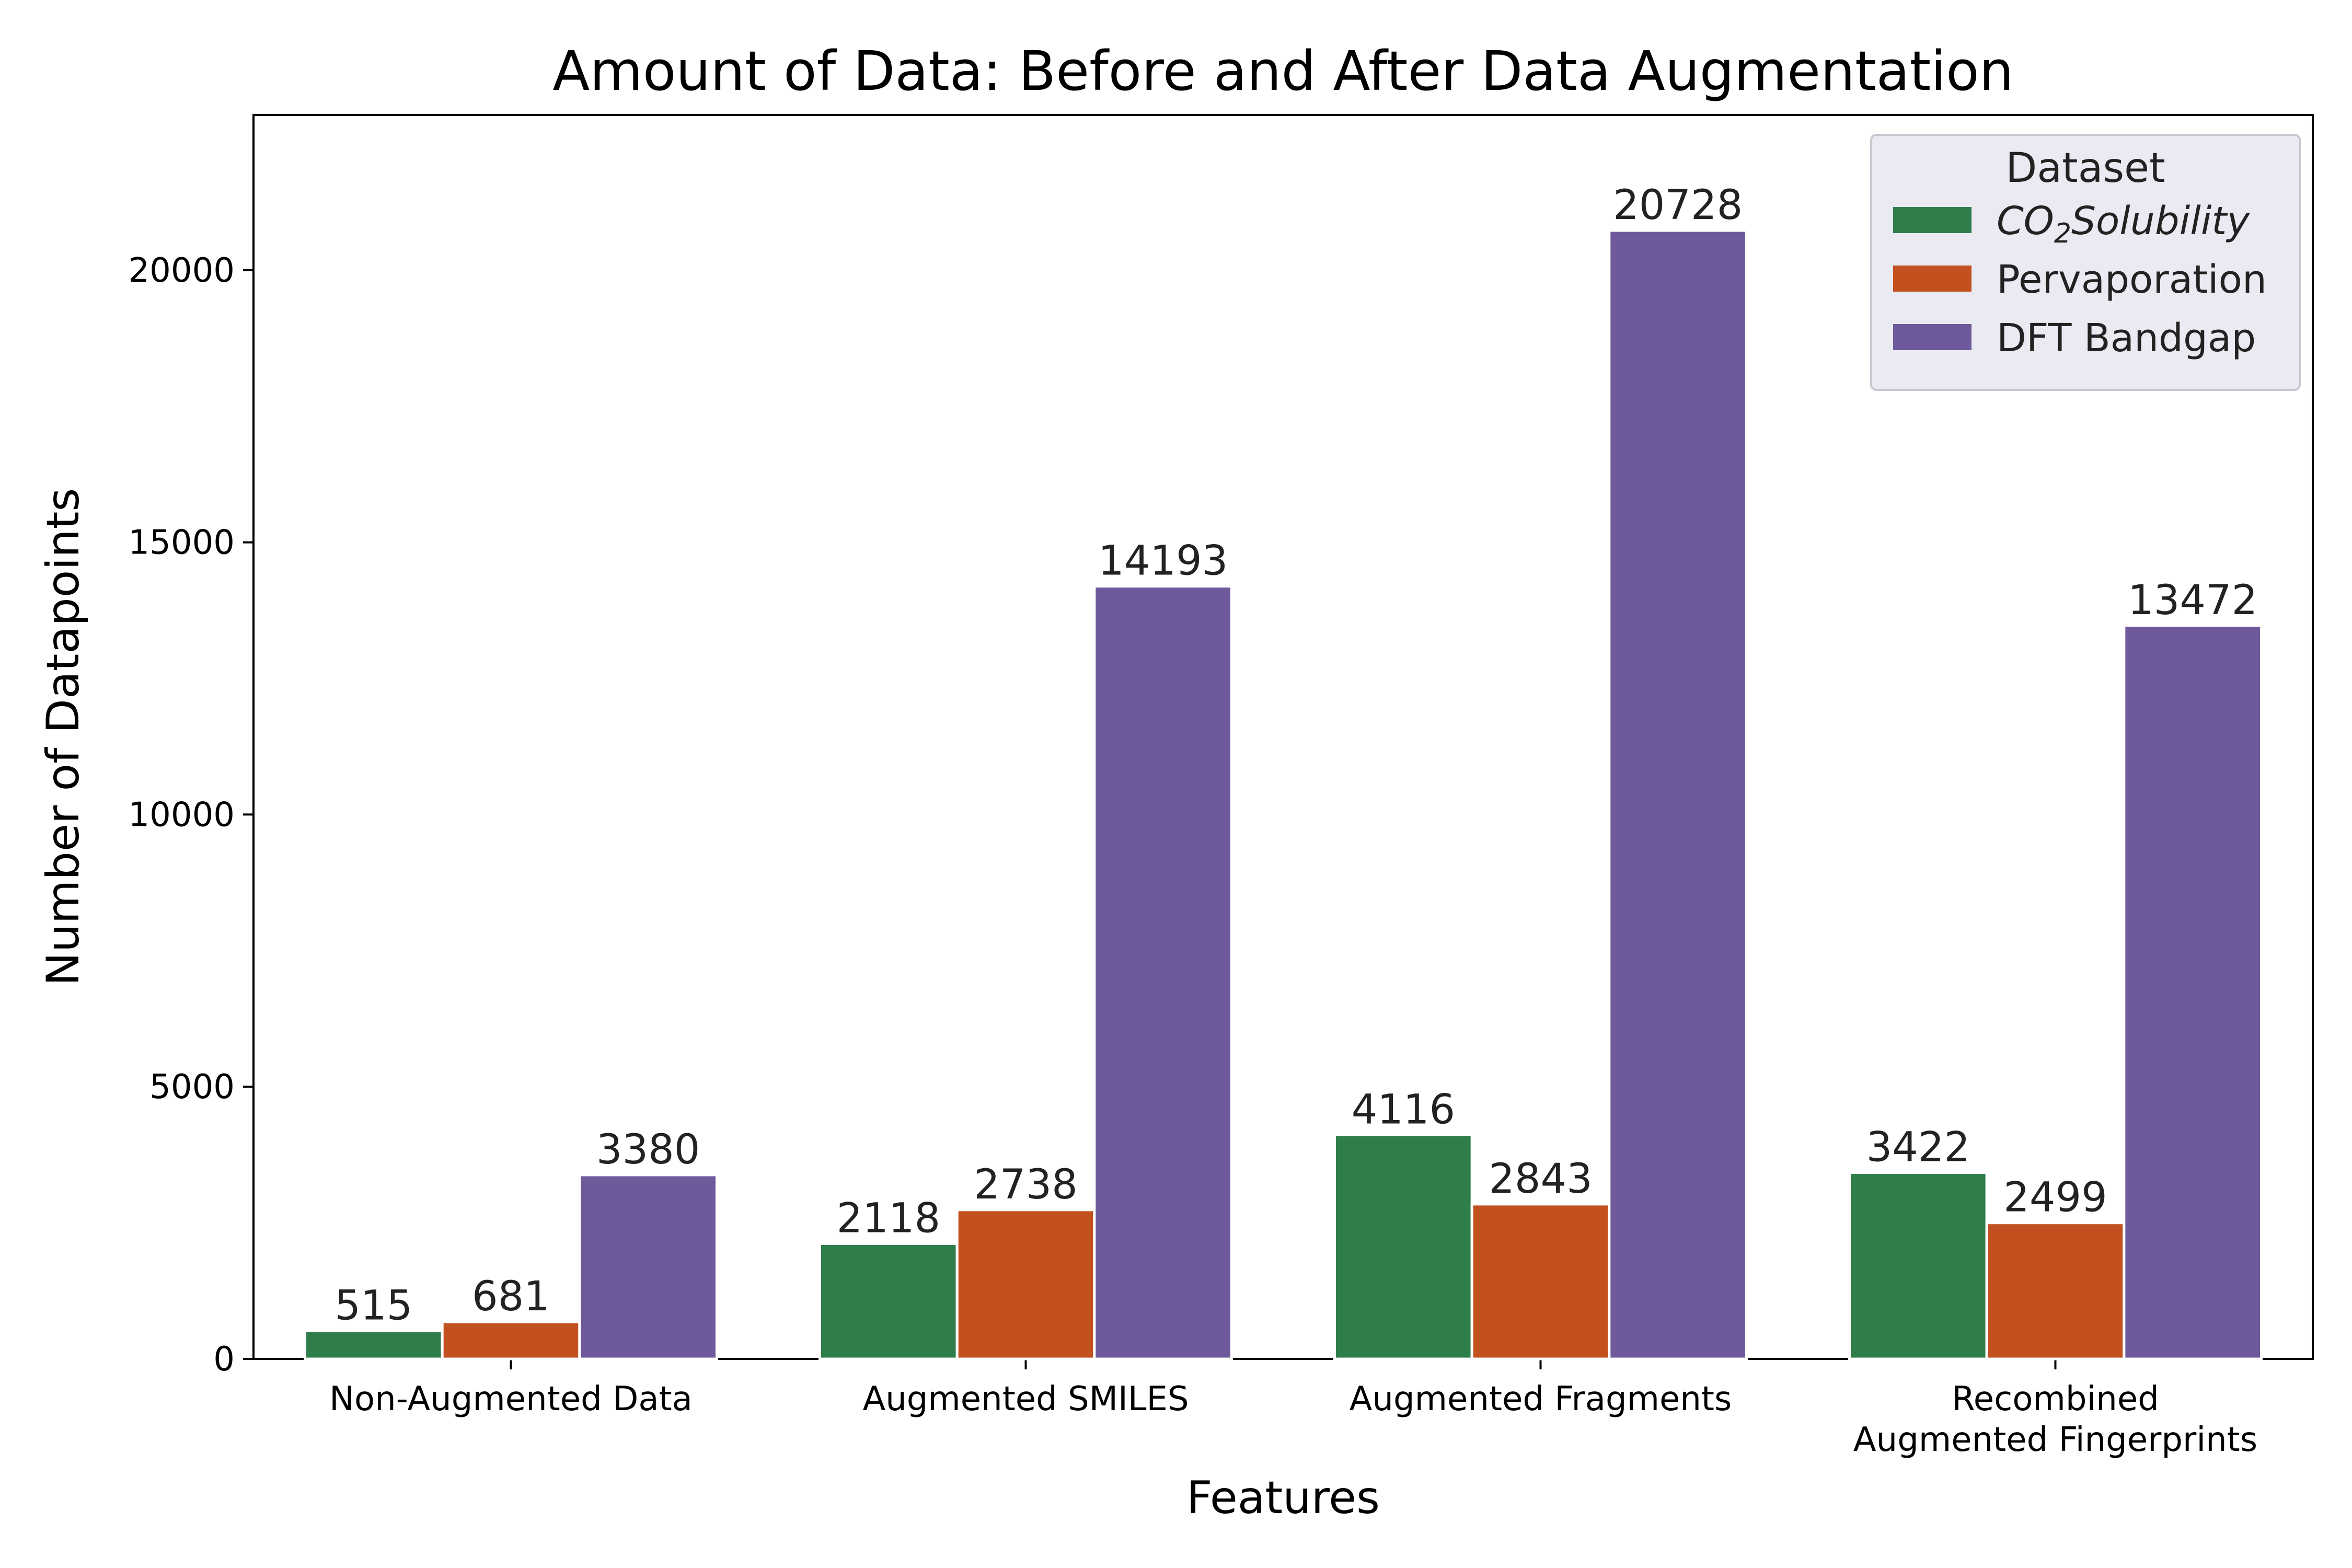  Describe the element at coordinates (2055, 1399) in the screenshot. I see `x-tick-label: Recombined` at that location.